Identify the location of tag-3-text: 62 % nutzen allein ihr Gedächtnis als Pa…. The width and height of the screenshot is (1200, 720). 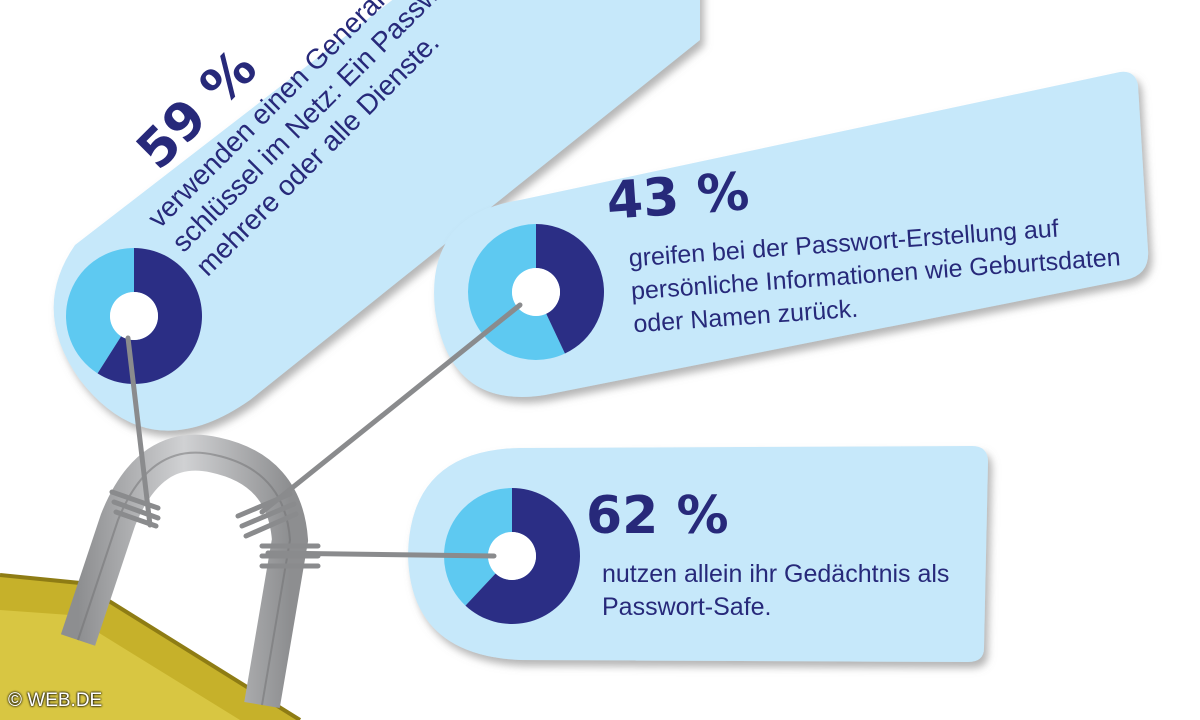
(776, 557).